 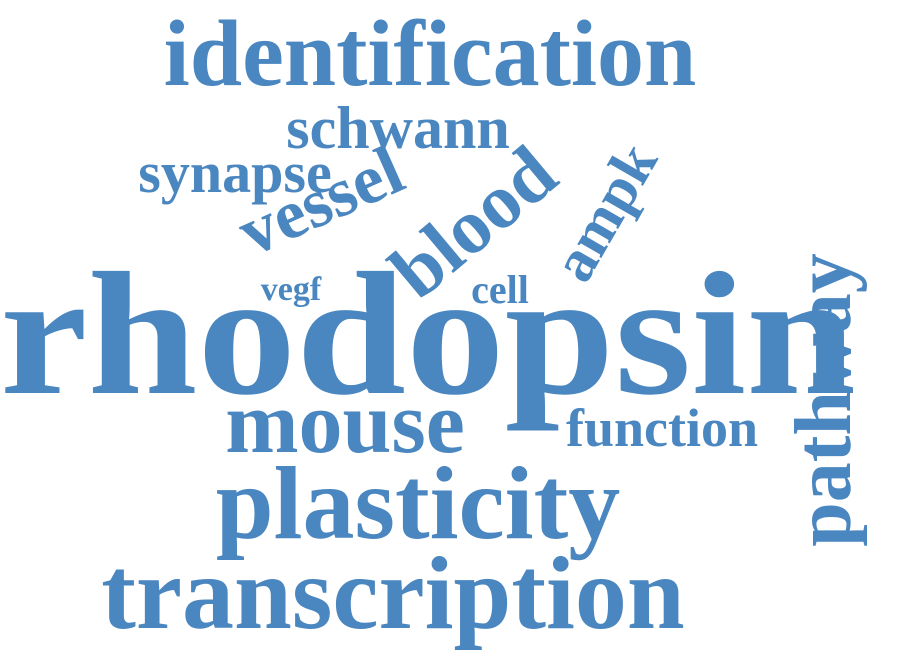 What do you see at coordinates (234, 172) in the screenshot?
I see `word-synapse: synapse` at bounding box center [234, 172].